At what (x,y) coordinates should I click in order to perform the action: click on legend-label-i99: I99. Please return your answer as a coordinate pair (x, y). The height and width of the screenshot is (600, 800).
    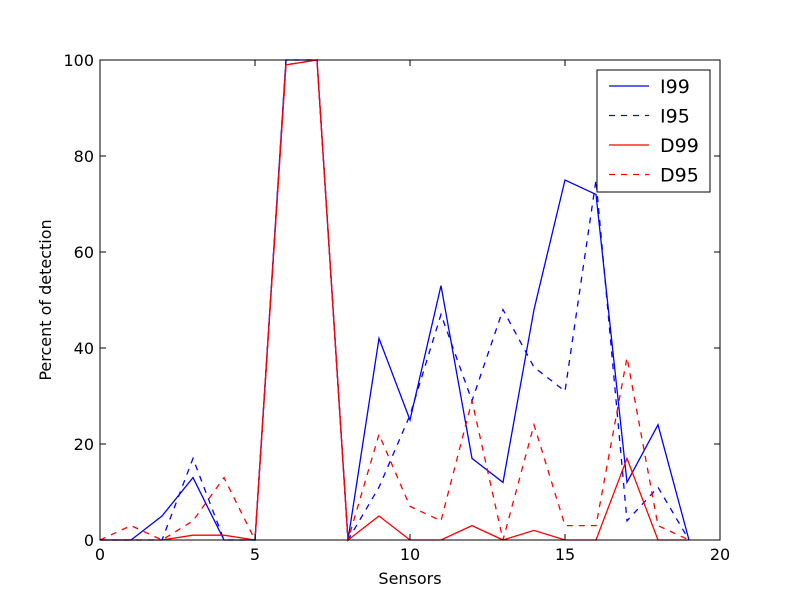
    Looking at the image, I should click on (675, 87).